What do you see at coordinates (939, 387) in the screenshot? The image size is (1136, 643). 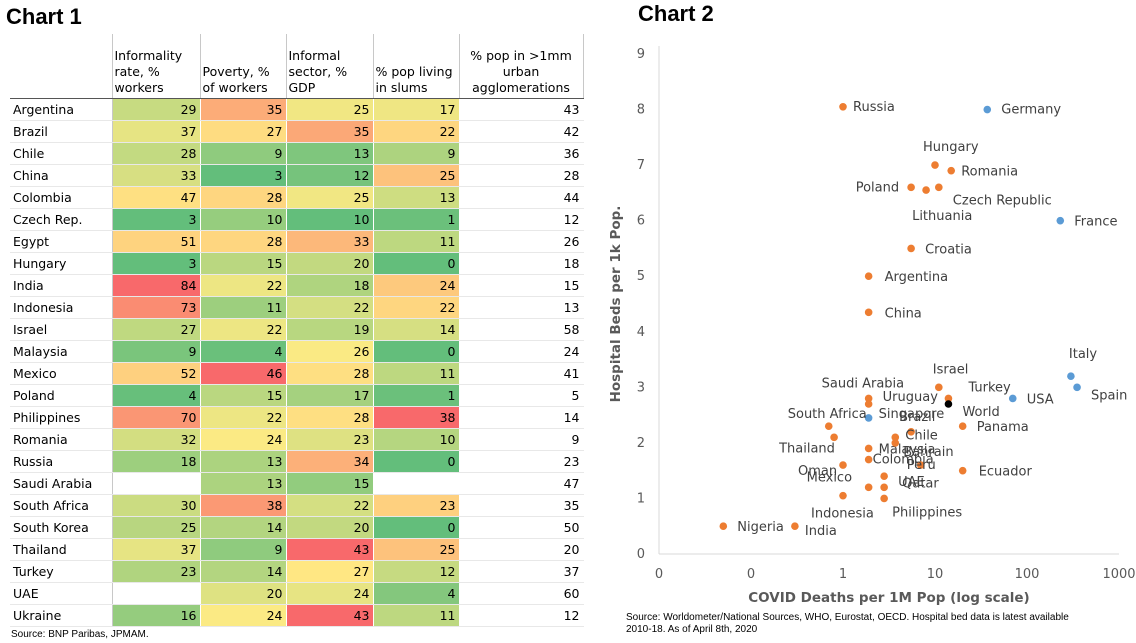 I see `point-israel` at bounding box center [939, 387].